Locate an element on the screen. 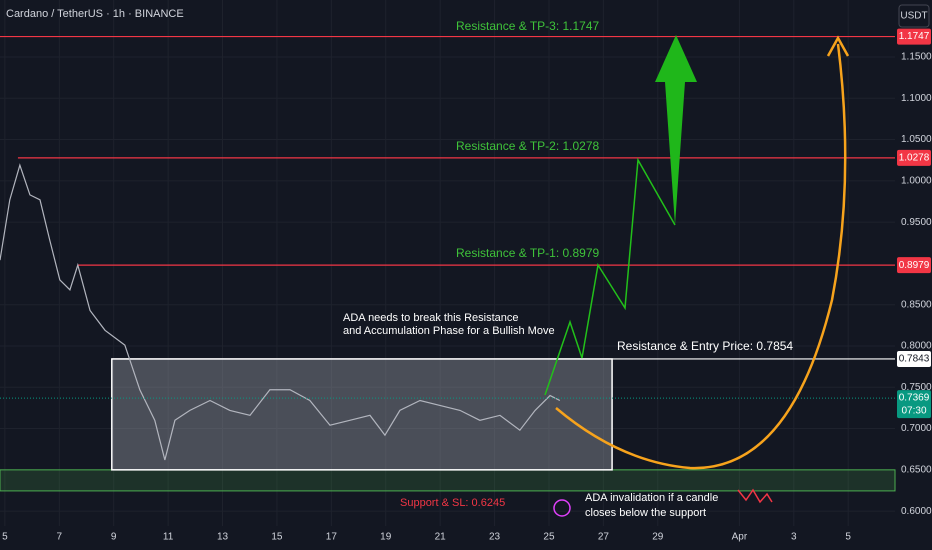  price-badge-label: 0.8979 is located at coordinates (914, 265).